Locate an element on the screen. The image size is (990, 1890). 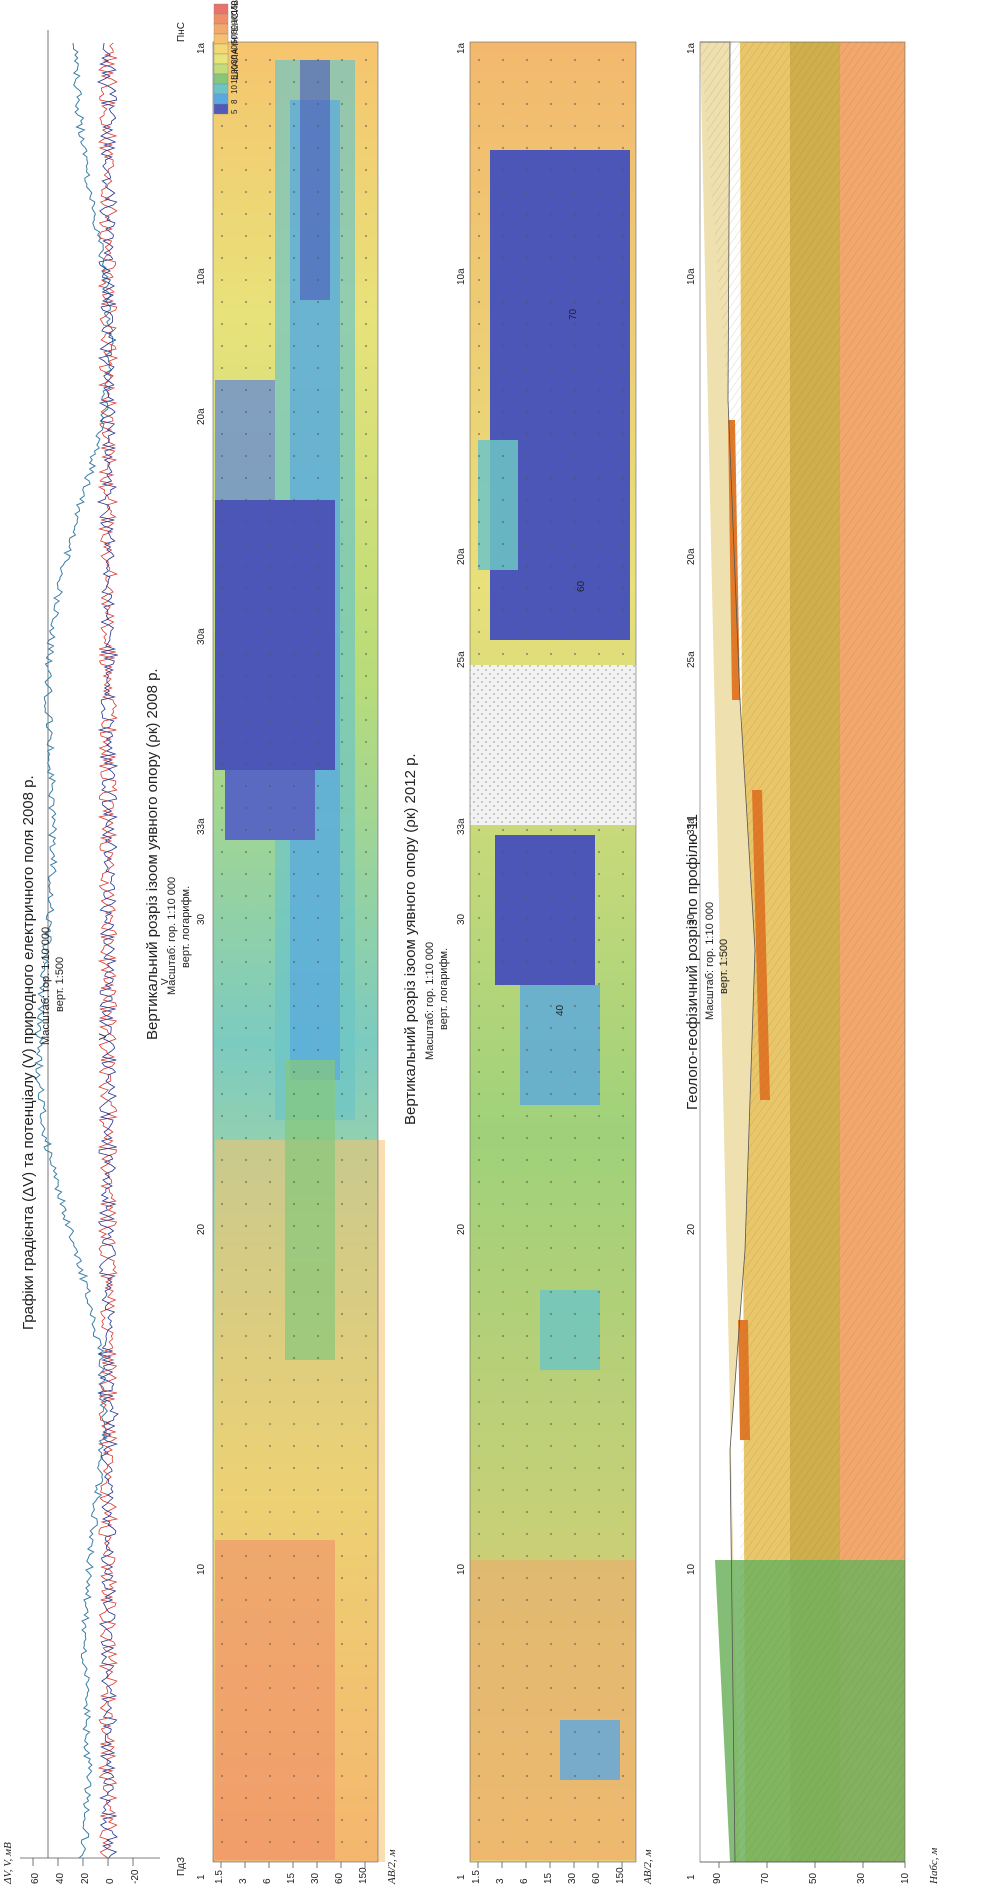
picket-label: 33a is located at coordinates (461, 826).